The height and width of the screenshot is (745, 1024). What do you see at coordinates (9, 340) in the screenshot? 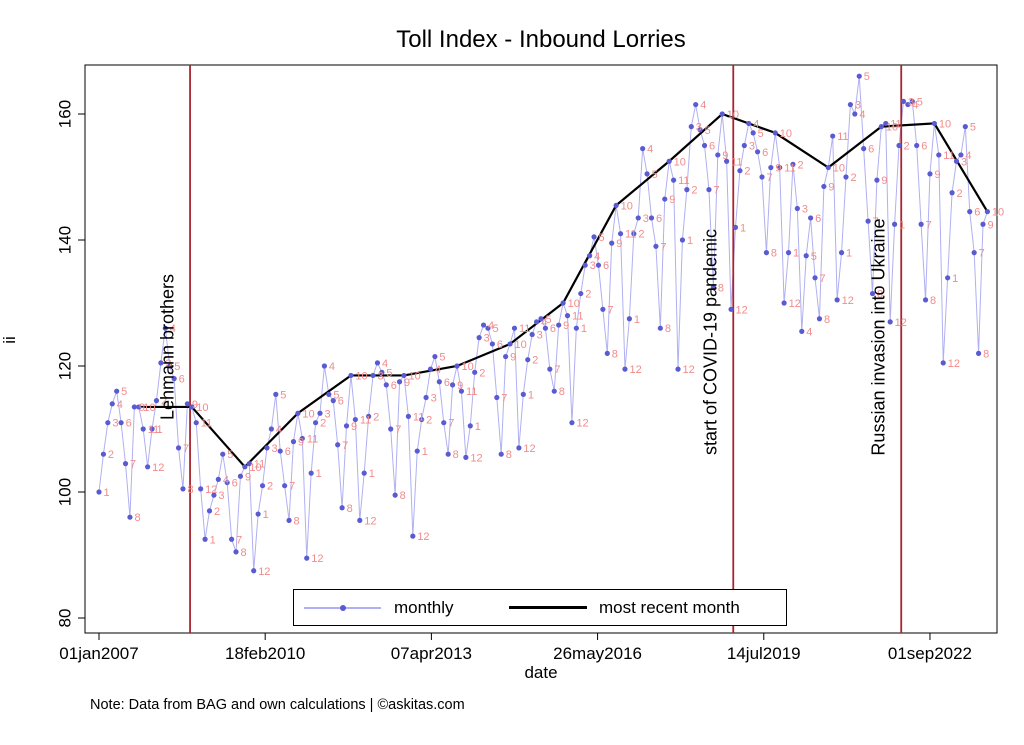
I see `y-axis-title: ii` at bounding box center [9, 340].